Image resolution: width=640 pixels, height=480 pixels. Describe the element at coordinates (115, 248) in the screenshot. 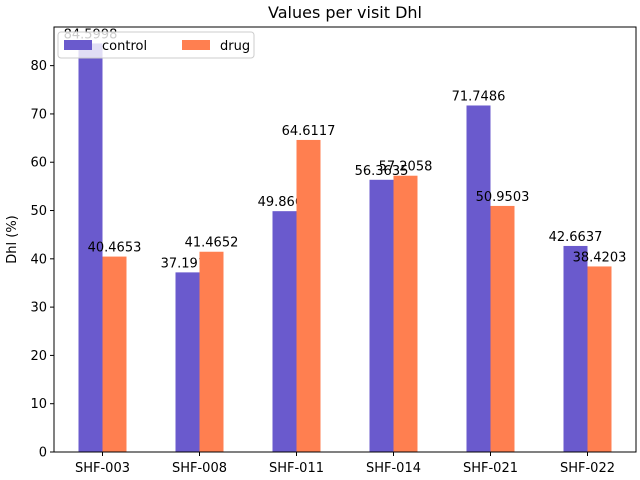

I see `bar-value-label: 40.4653` at that location.